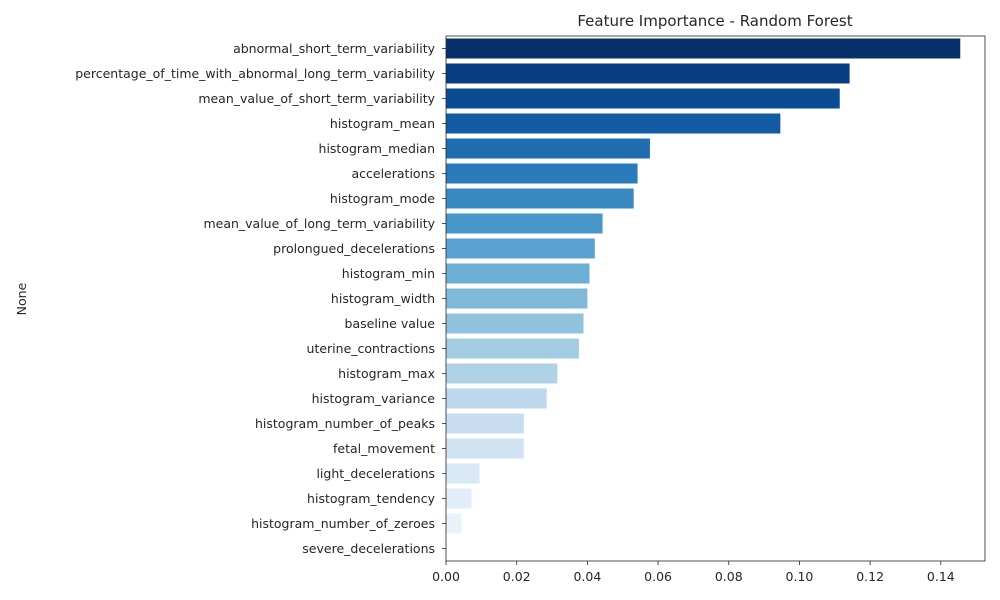 The width and height of the screenshot is (1000, 600). Describe the element at coordinates (388, 273) in the screenshot. I see `y-tick-label: histogram_min` at that location.